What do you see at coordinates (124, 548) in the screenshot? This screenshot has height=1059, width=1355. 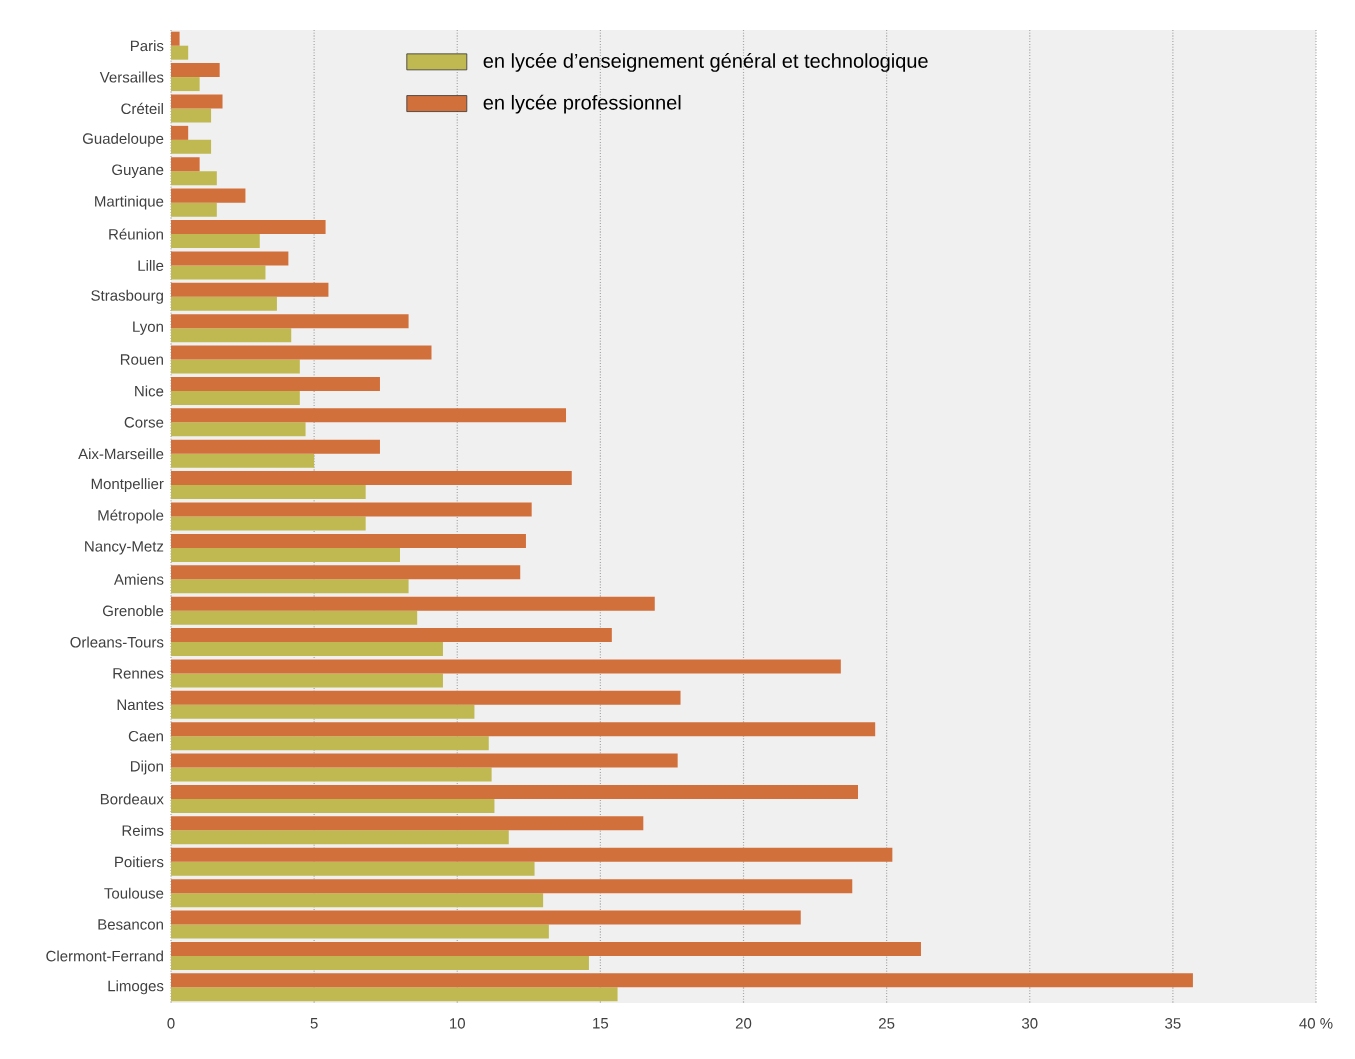 I see `y-tick-label: Nancy-Metz` at bounding box center [124, 548].